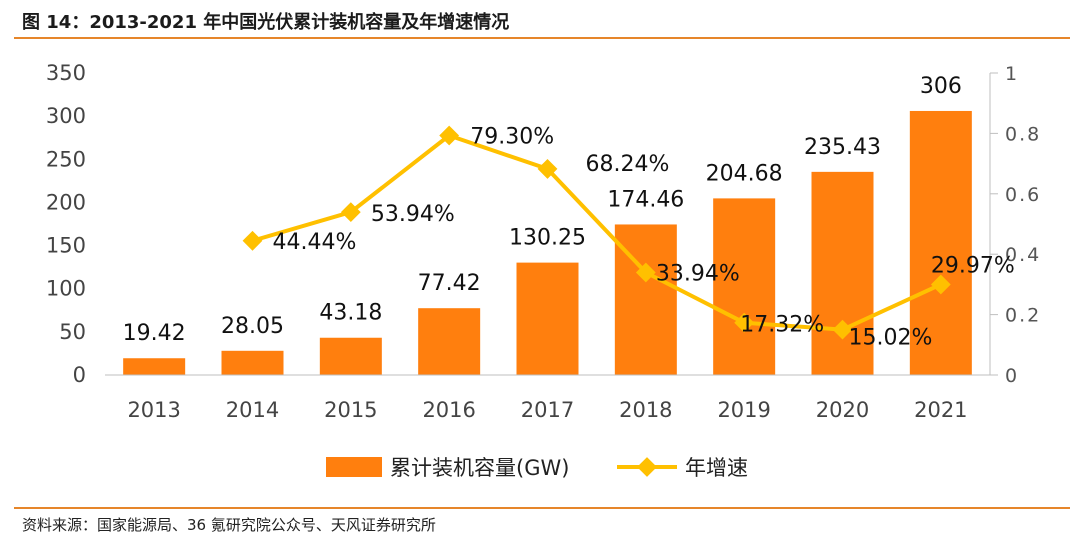 The image size is (1080, 545). I want to click on legend-line-marker, so click(647, 467).